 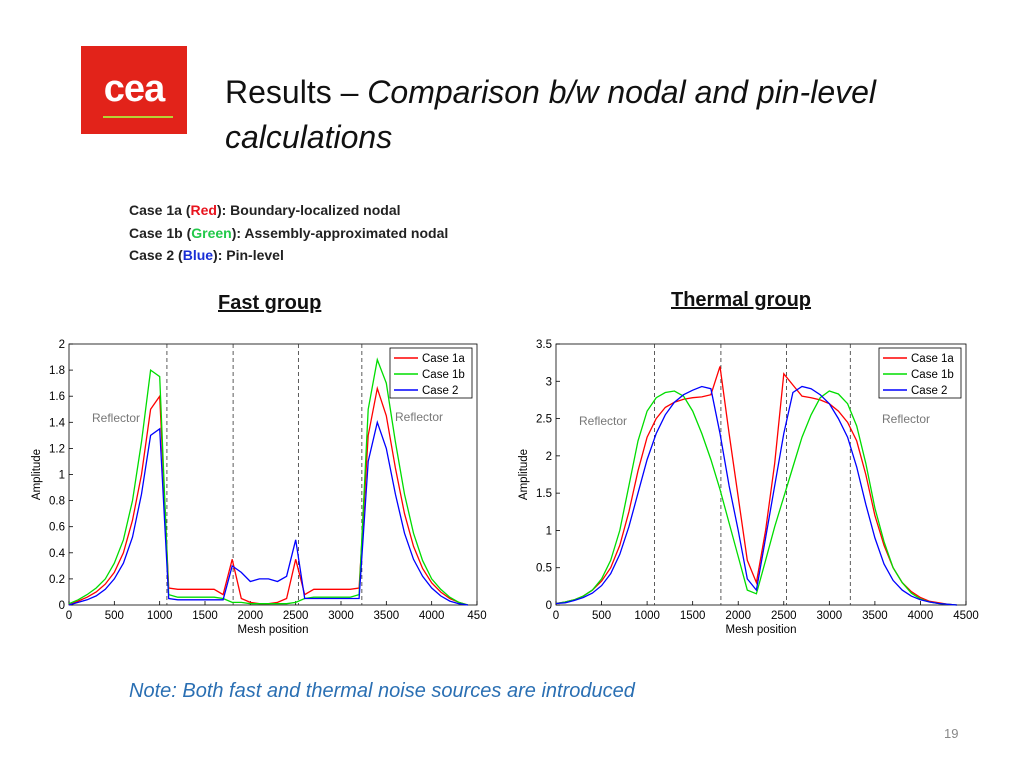 I want to click on chart-title: Thermal group, so click(x=741, y=300).